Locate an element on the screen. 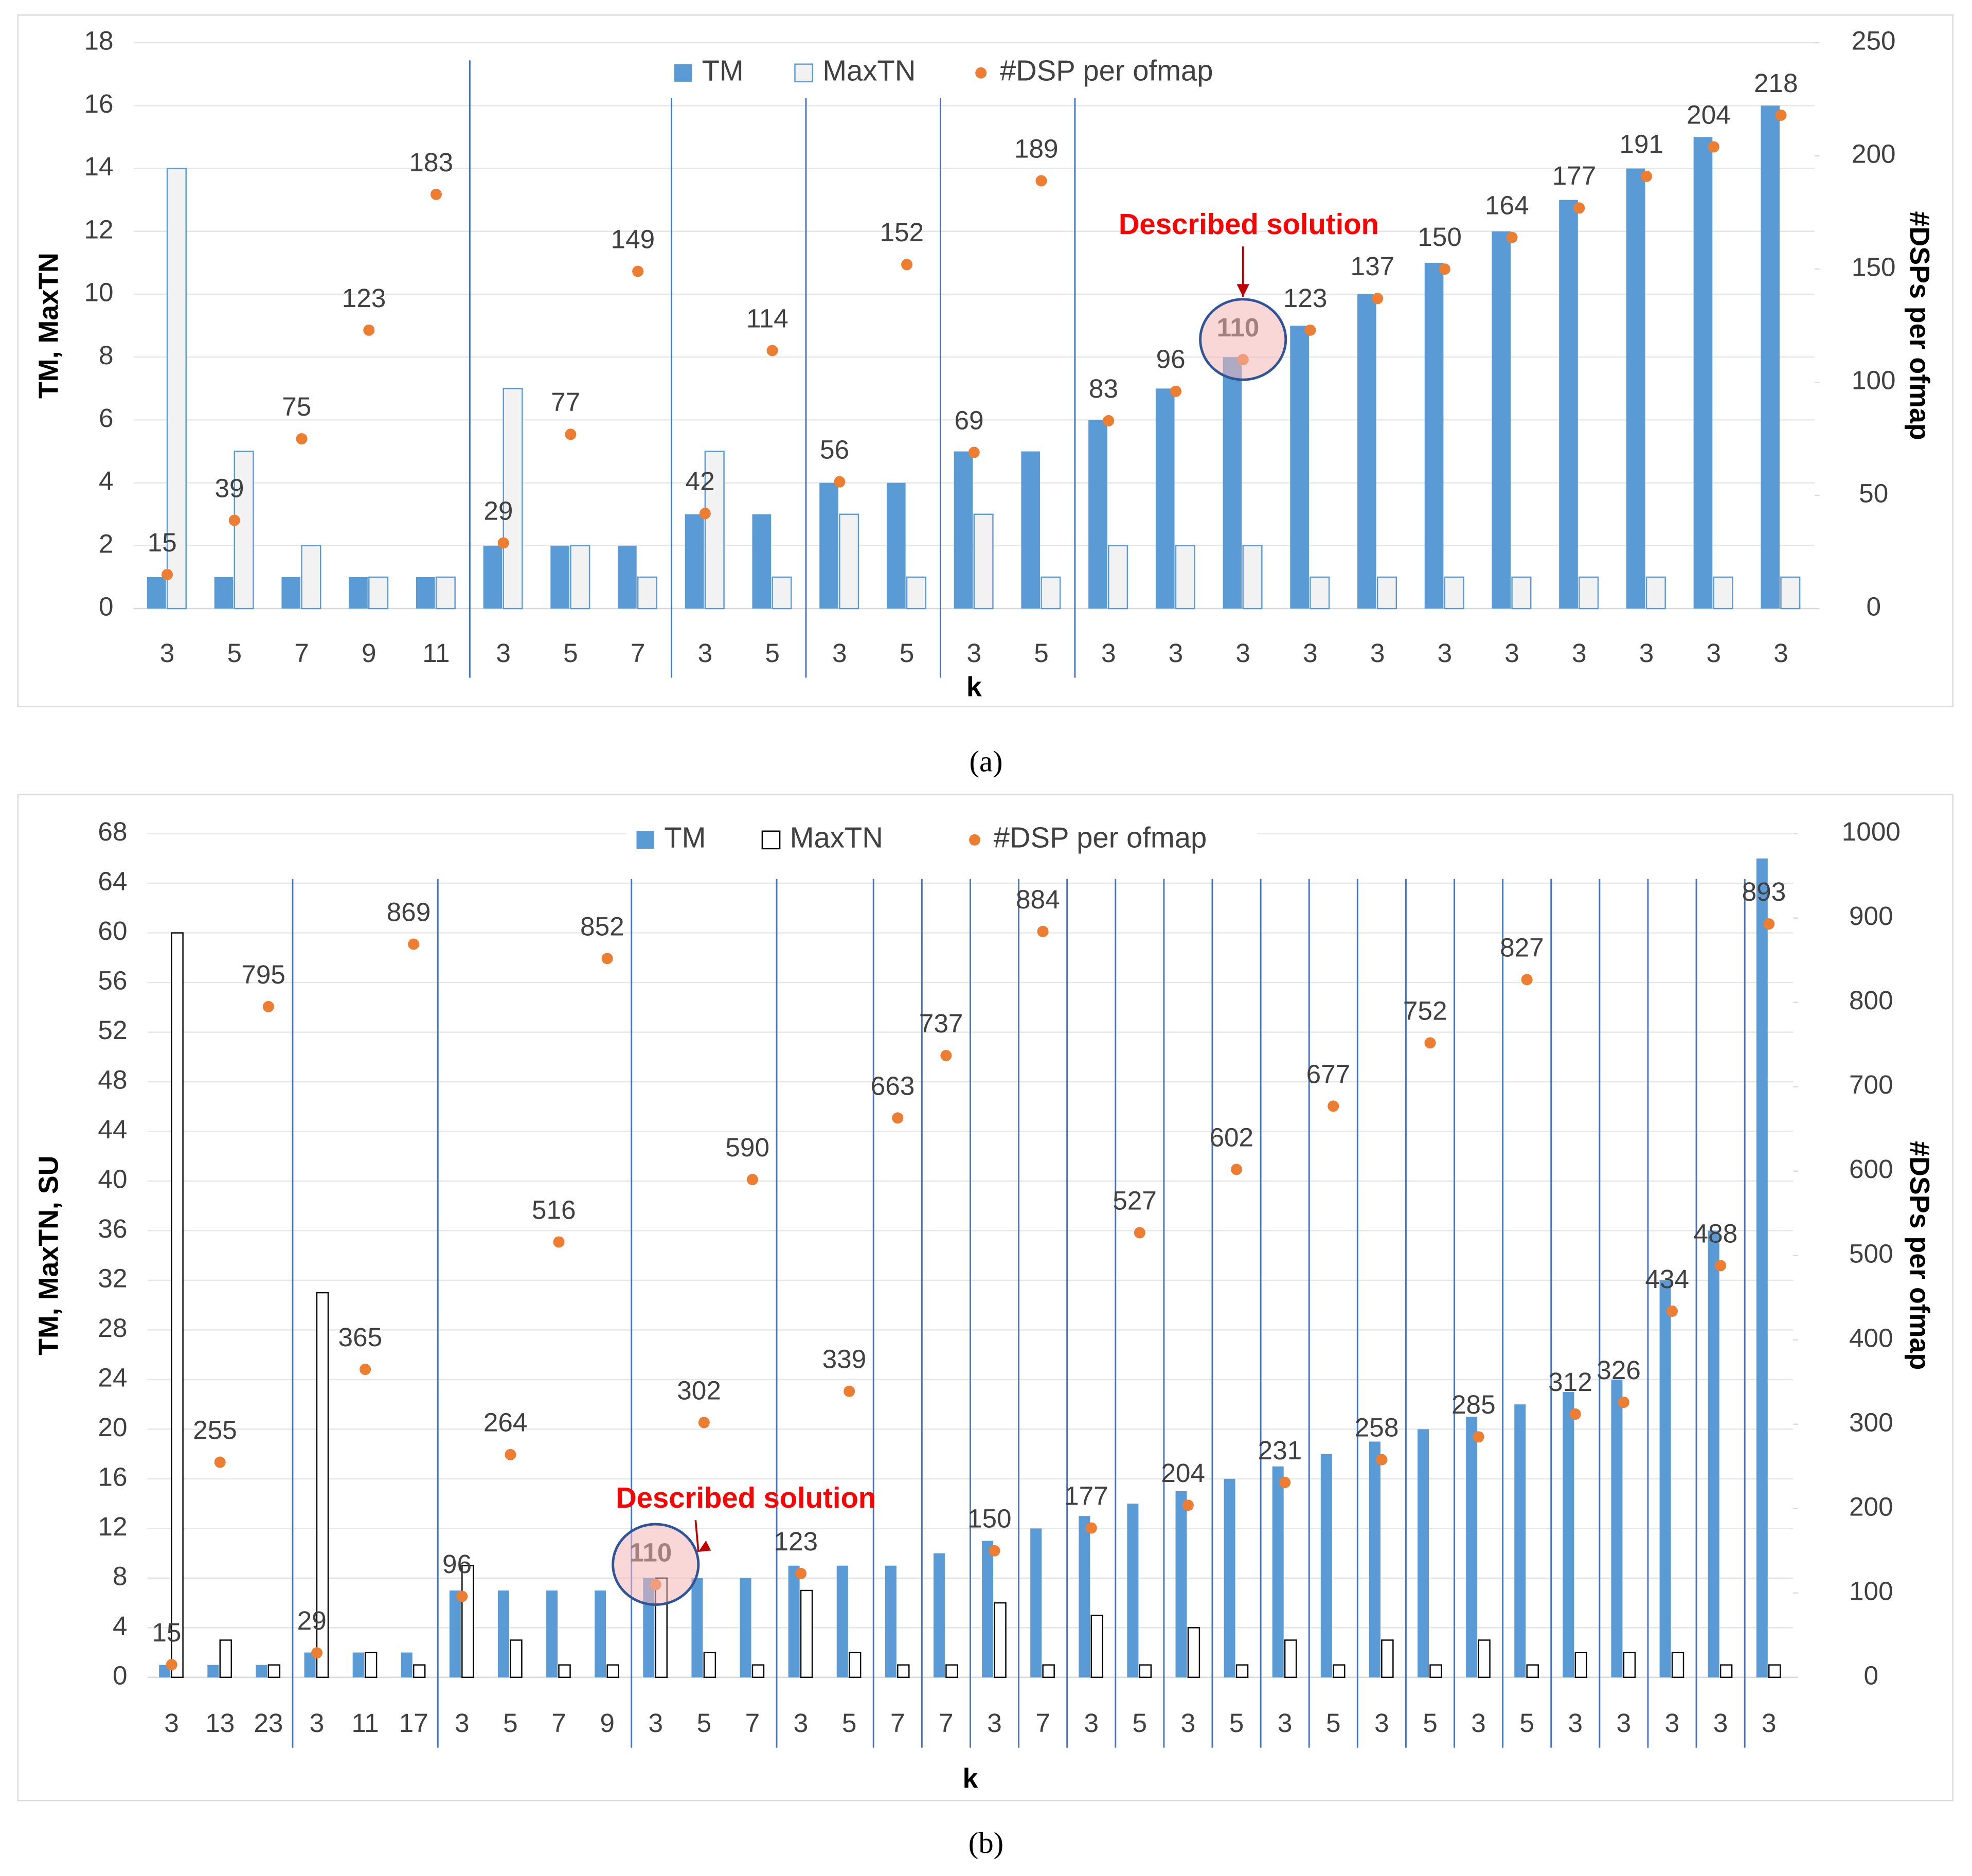  y2-tick-label: 200 is located at coordinates (1871, 1506).